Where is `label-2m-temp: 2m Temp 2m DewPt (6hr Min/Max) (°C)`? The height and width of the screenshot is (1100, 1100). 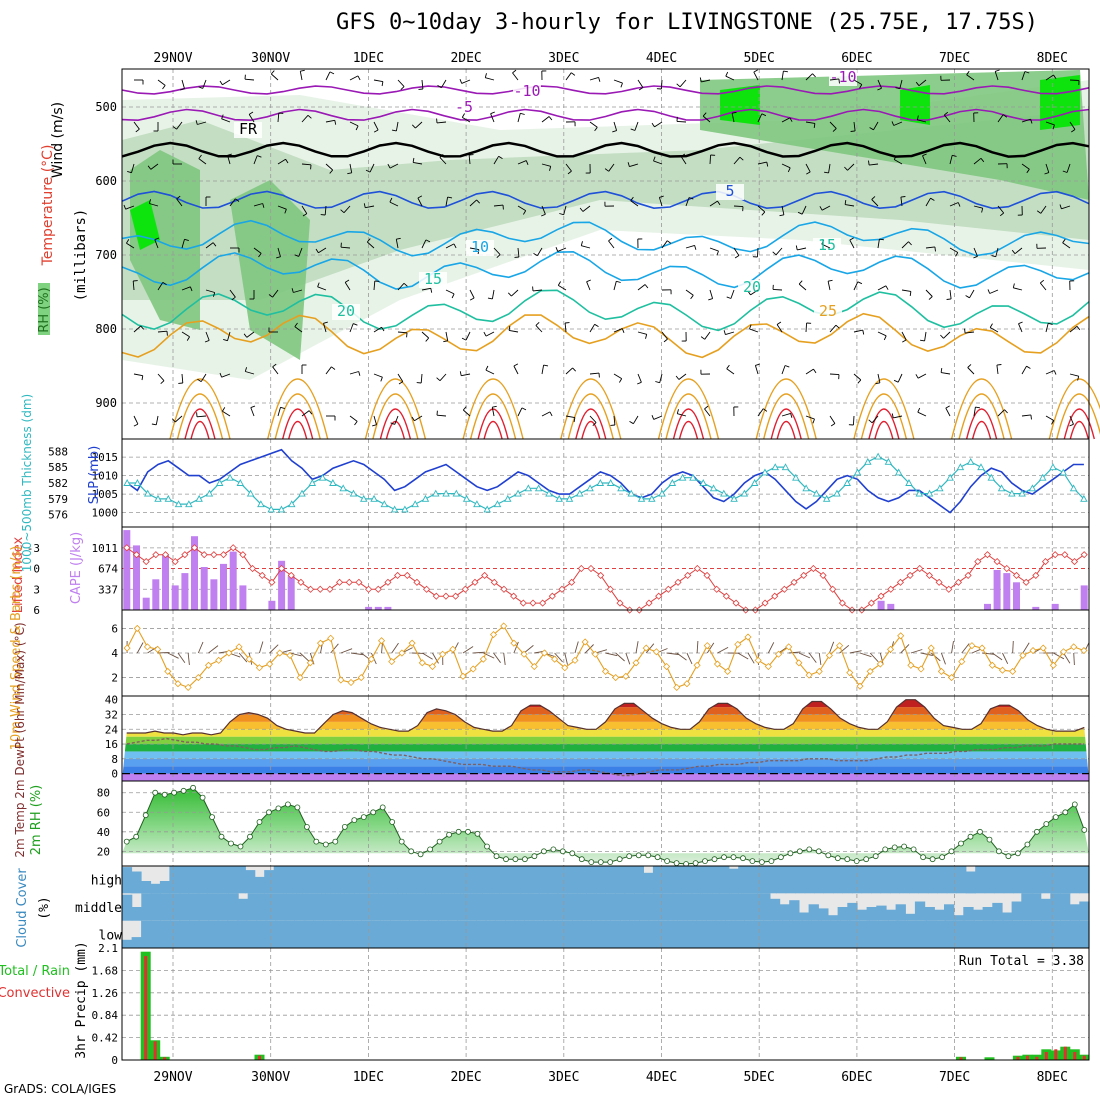
label-2m-temp: 2m Temp 2m DewPt (6hr Min/Max) (°C) is located at coordinates (20, 739).